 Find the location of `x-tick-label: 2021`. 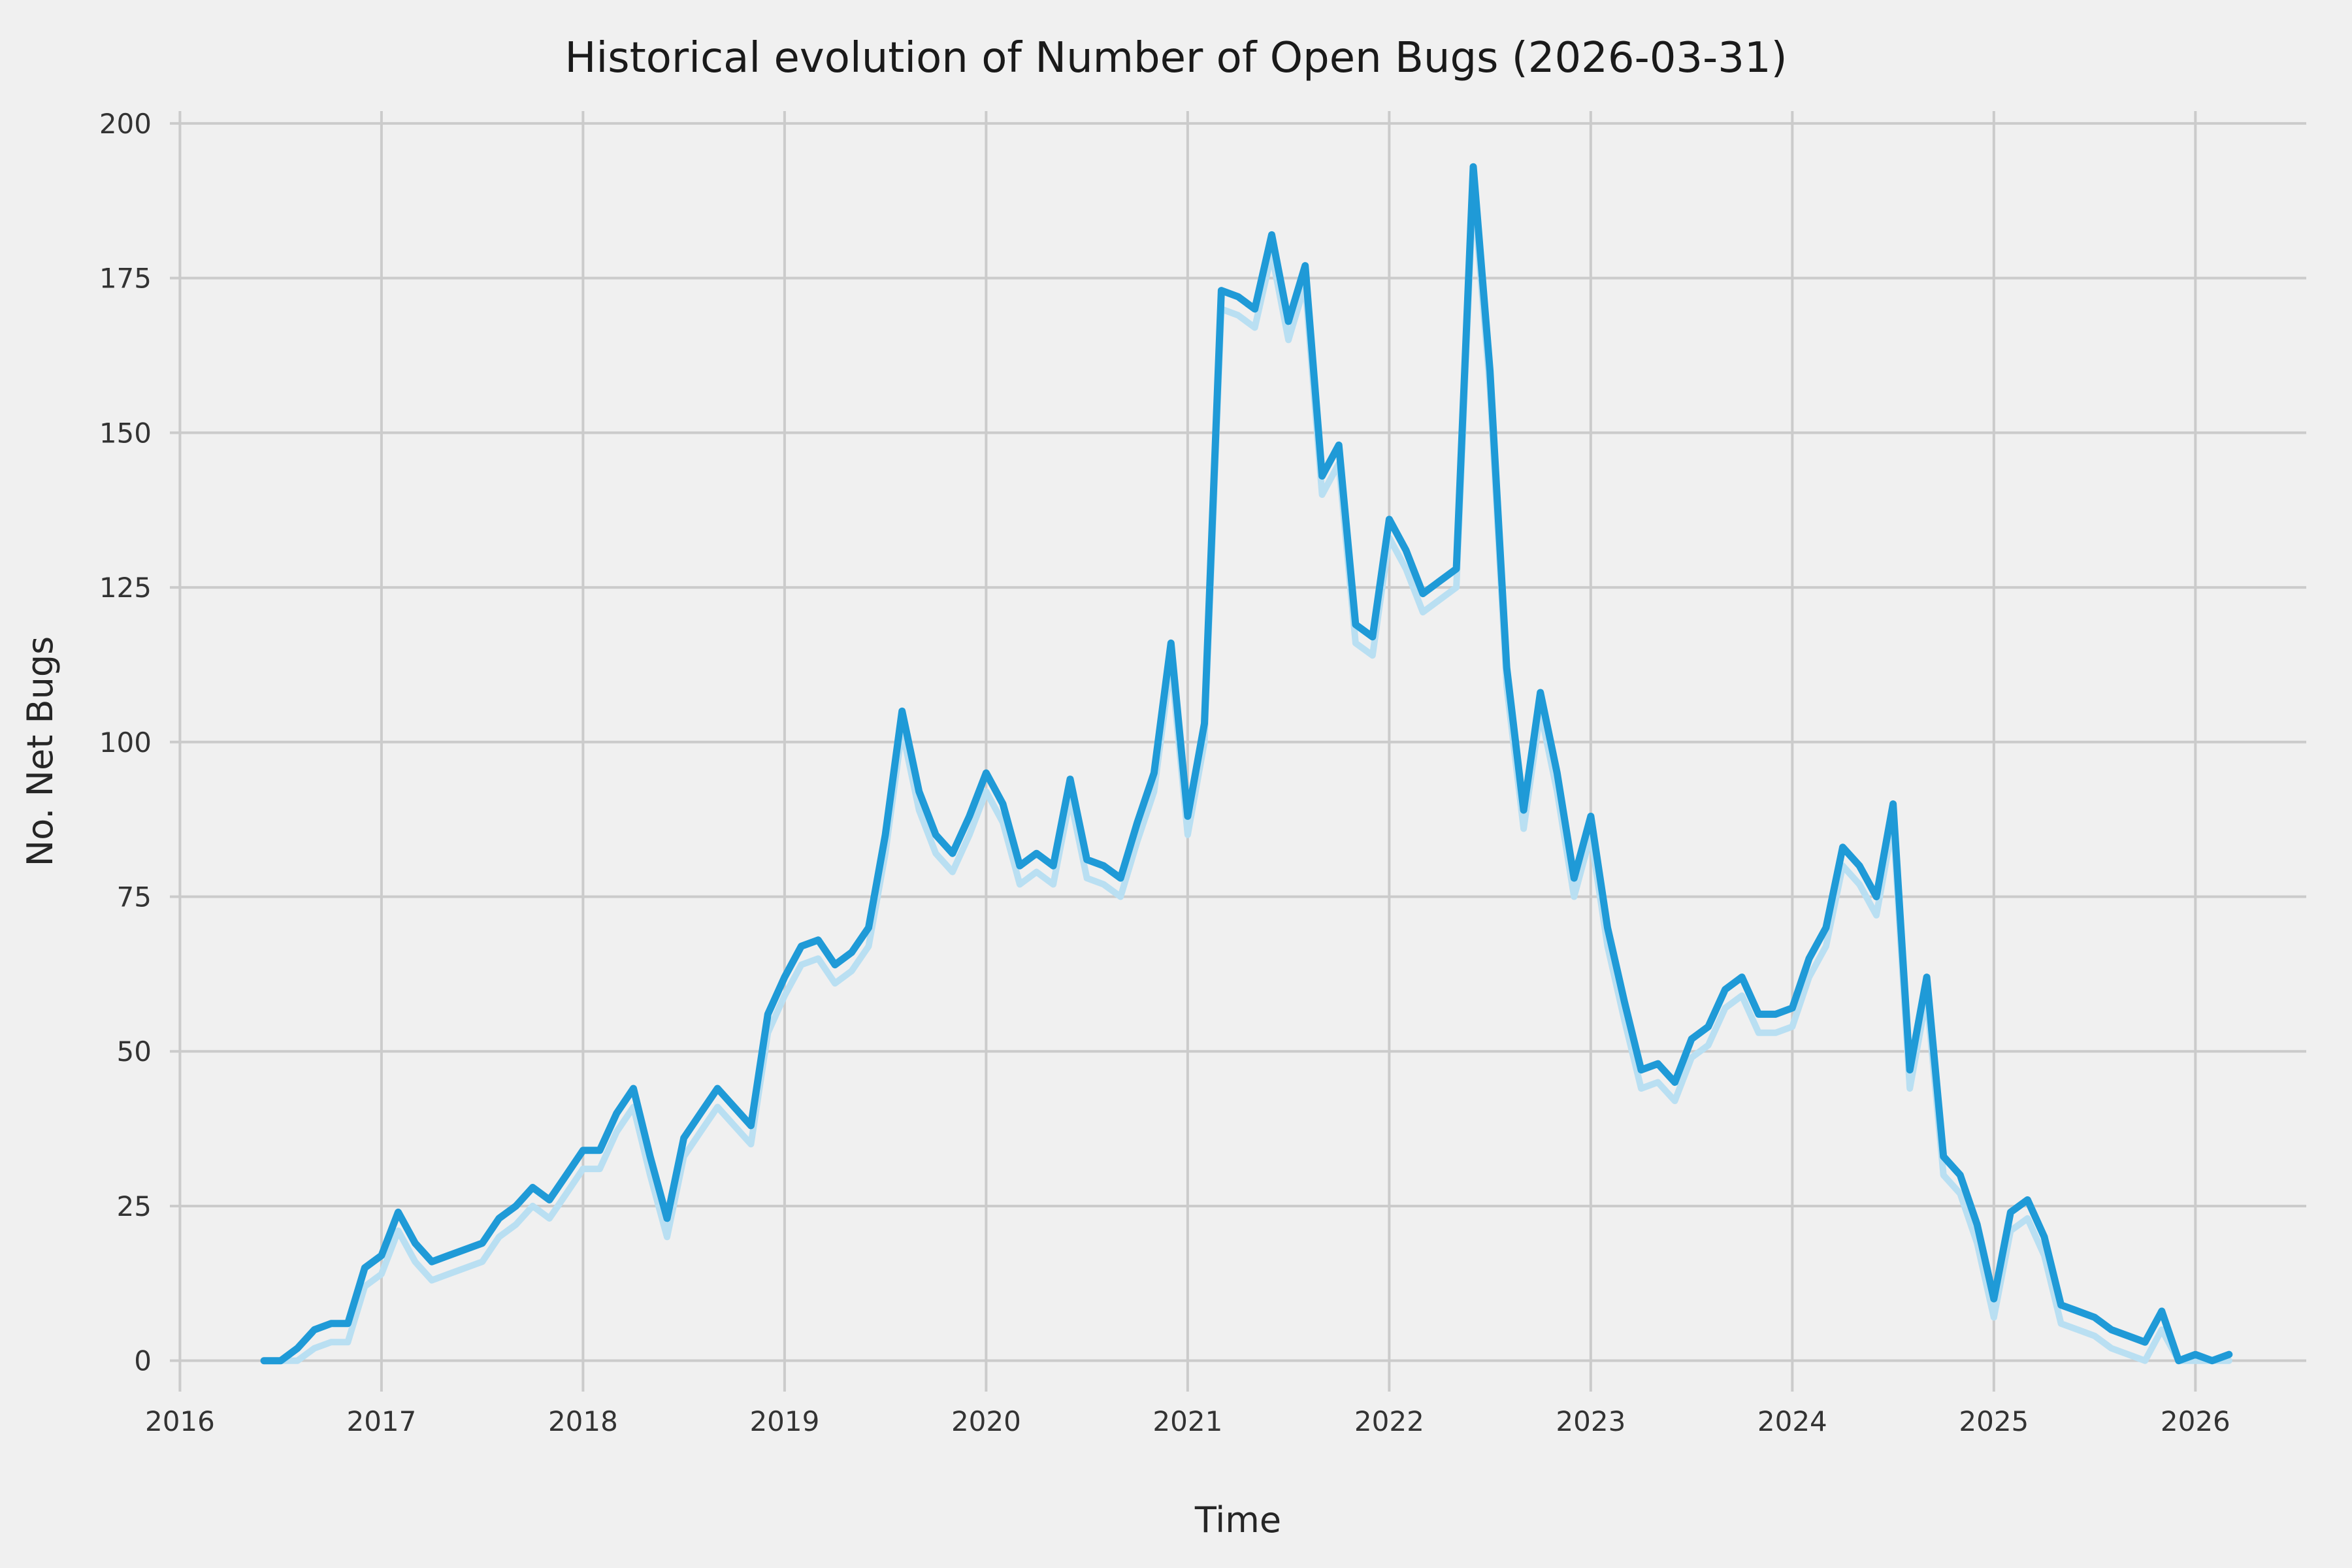

x-tick-label: 2021 is located at coordinates (1187, 1421).